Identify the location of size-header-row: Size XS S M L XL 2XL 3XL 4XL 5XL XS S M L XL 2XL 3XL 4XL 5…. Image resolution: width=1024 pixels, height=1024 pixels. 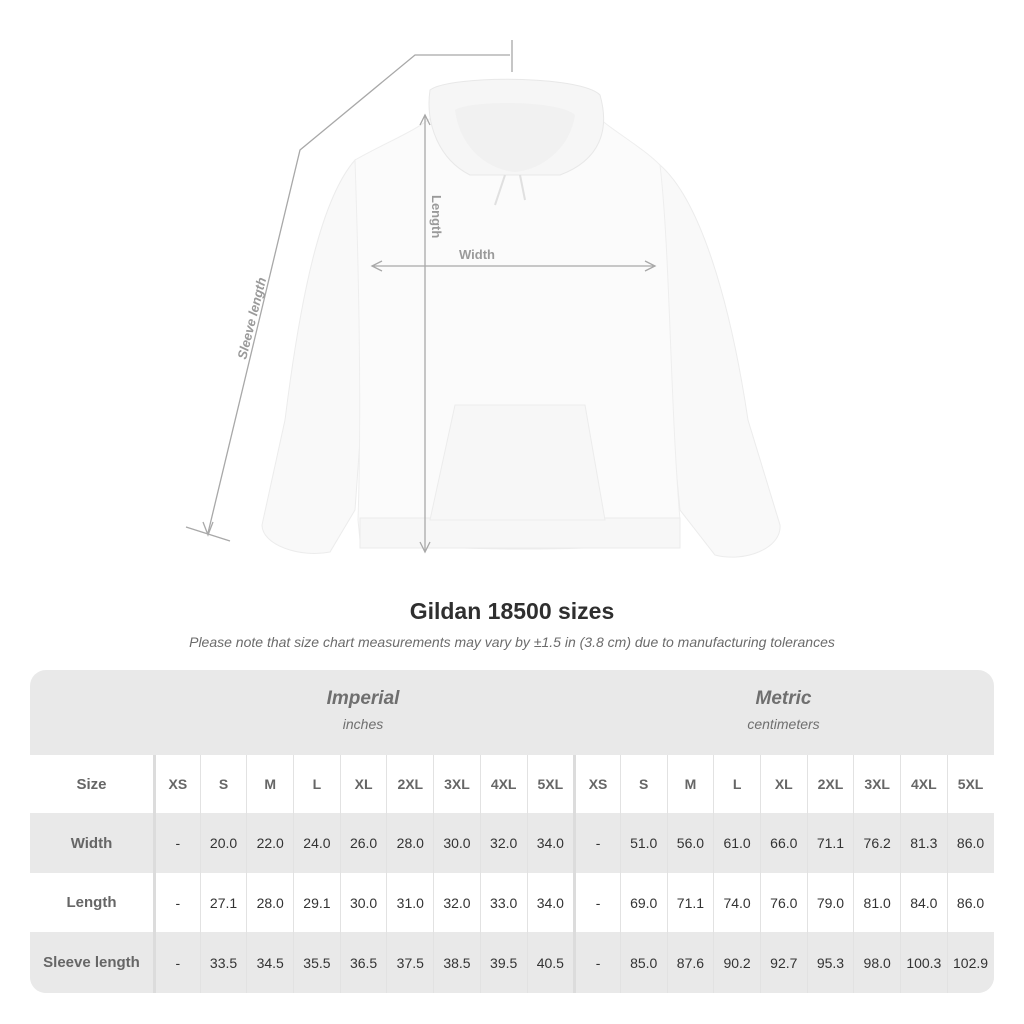
(512, 784).